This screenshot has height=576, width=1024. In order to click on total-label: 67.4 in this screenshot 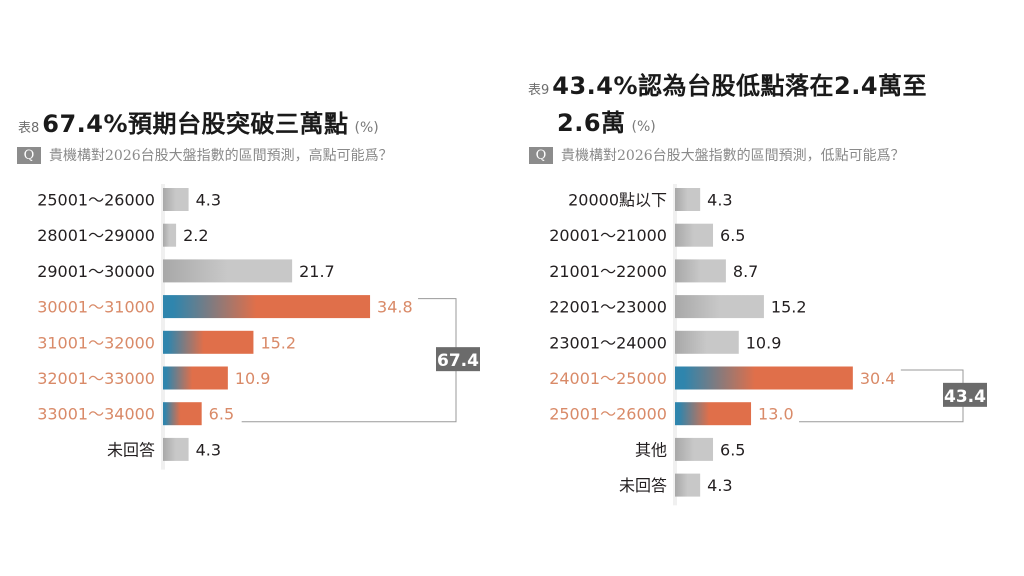, I will do `click(458, 361)`.